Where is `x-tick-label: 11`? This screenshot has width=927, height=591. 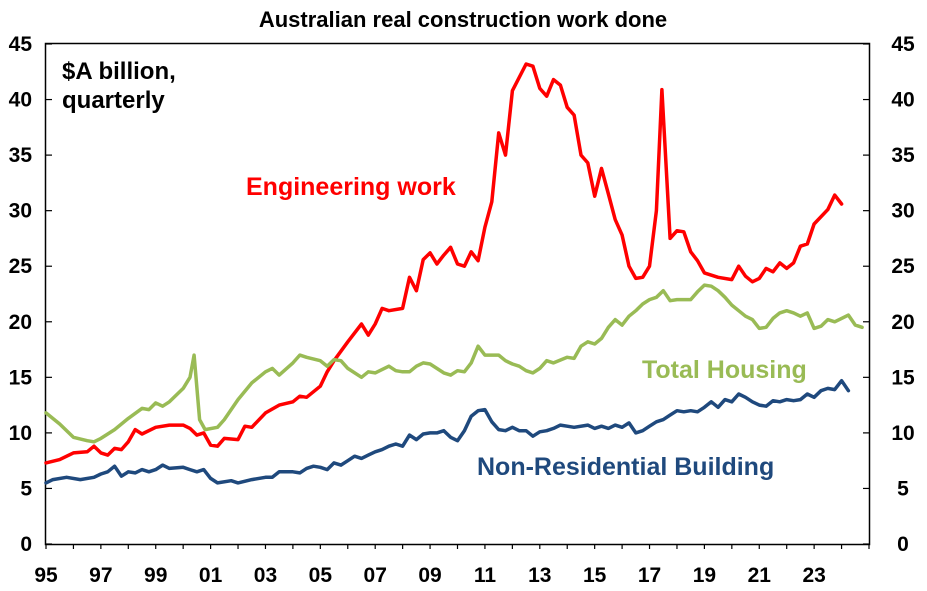
x-tick-label: 11 is located at coordinates (485, 575).